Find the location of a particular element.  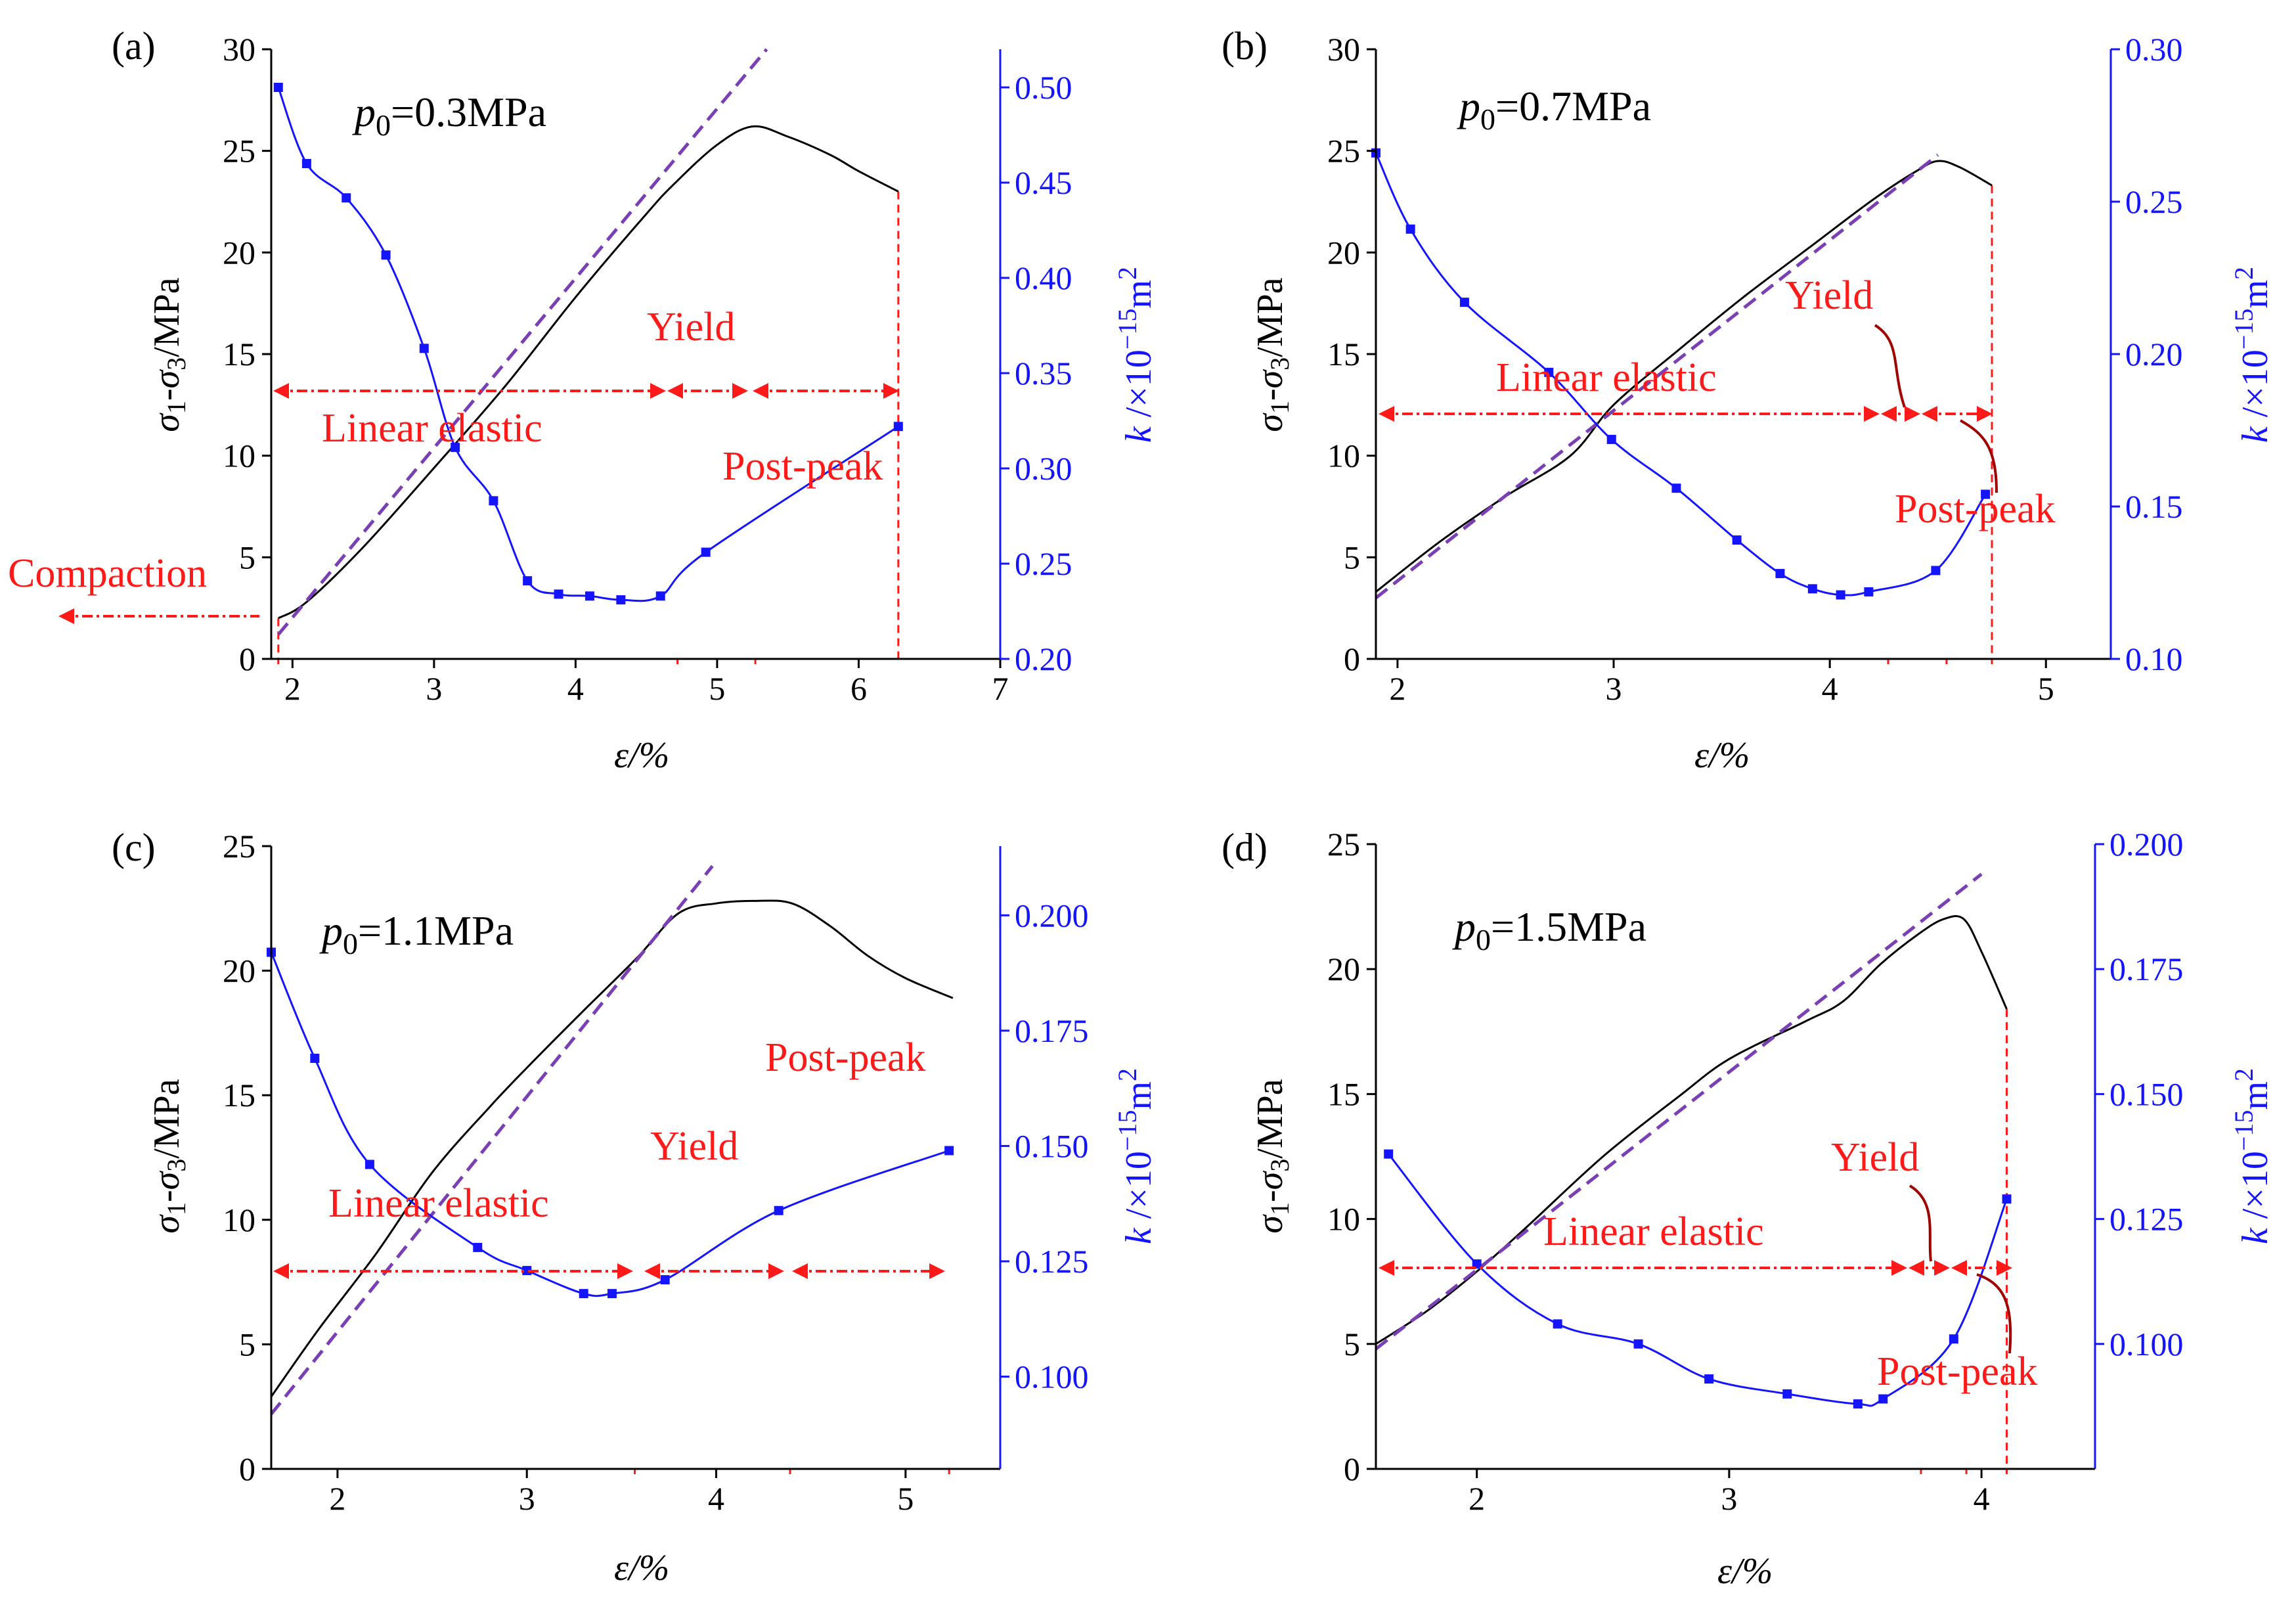

panel-a-ylabel-right: k /×10−15m2 is located at coordinates (1136, 355).